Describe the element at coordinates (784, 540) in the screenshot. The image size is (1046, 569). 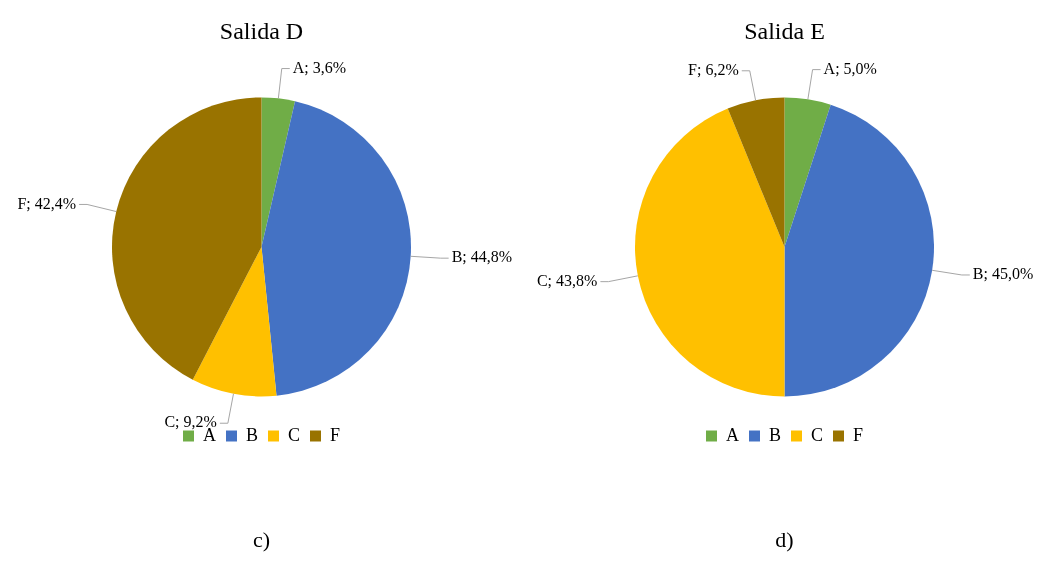
I see `text: d)` at that location.